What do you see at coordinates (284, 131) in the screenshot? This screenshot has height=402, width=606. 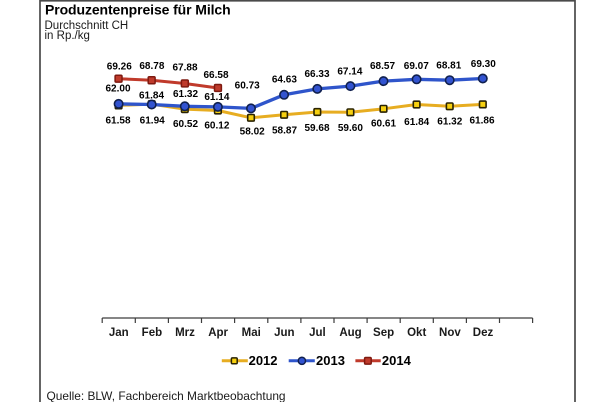 I see `svg-text: 58.87` at bounding box center [284, 131].